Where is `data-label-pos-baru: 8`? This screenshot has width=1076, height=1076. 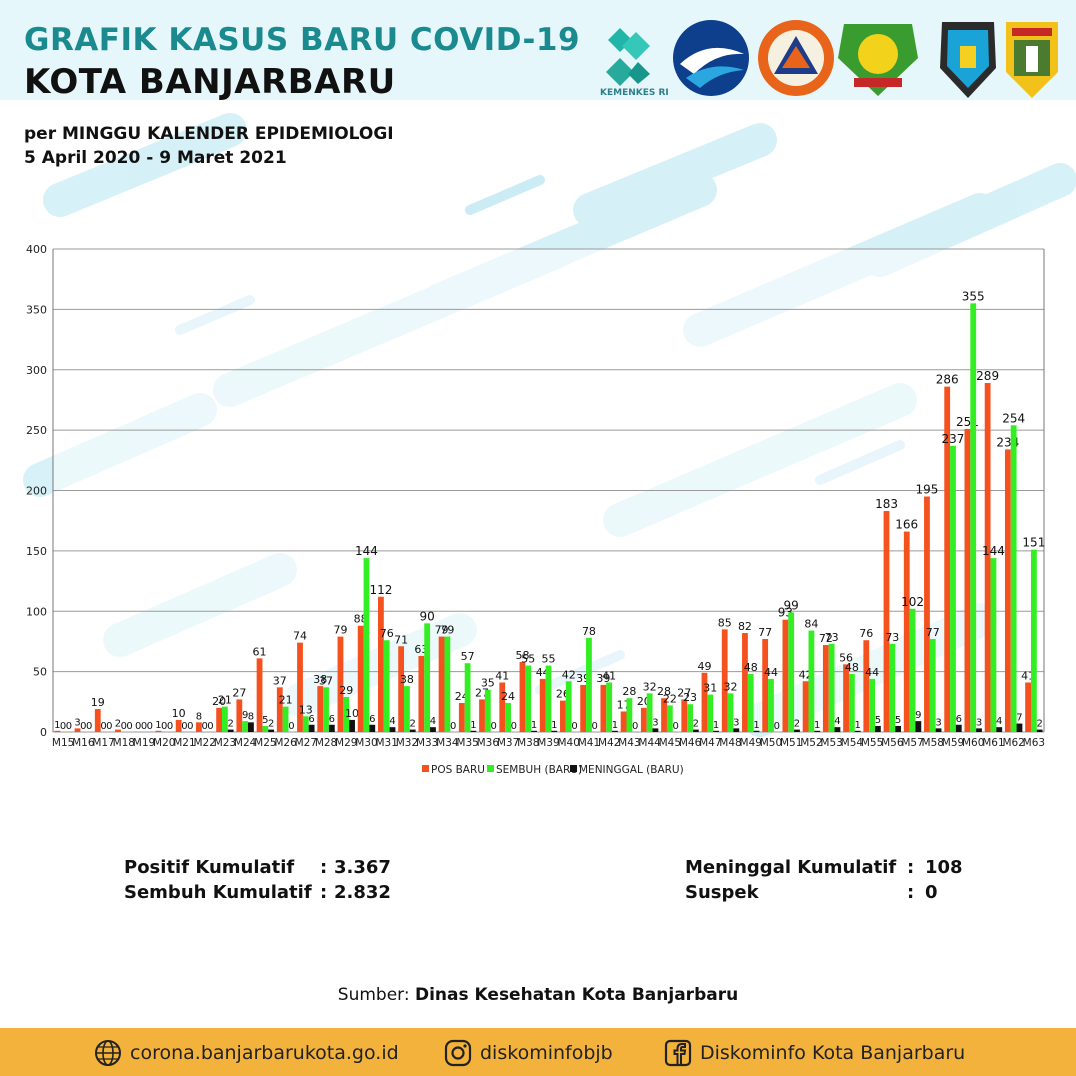
data-label-pos-baru: 8 is located at coordinates (199, 716).